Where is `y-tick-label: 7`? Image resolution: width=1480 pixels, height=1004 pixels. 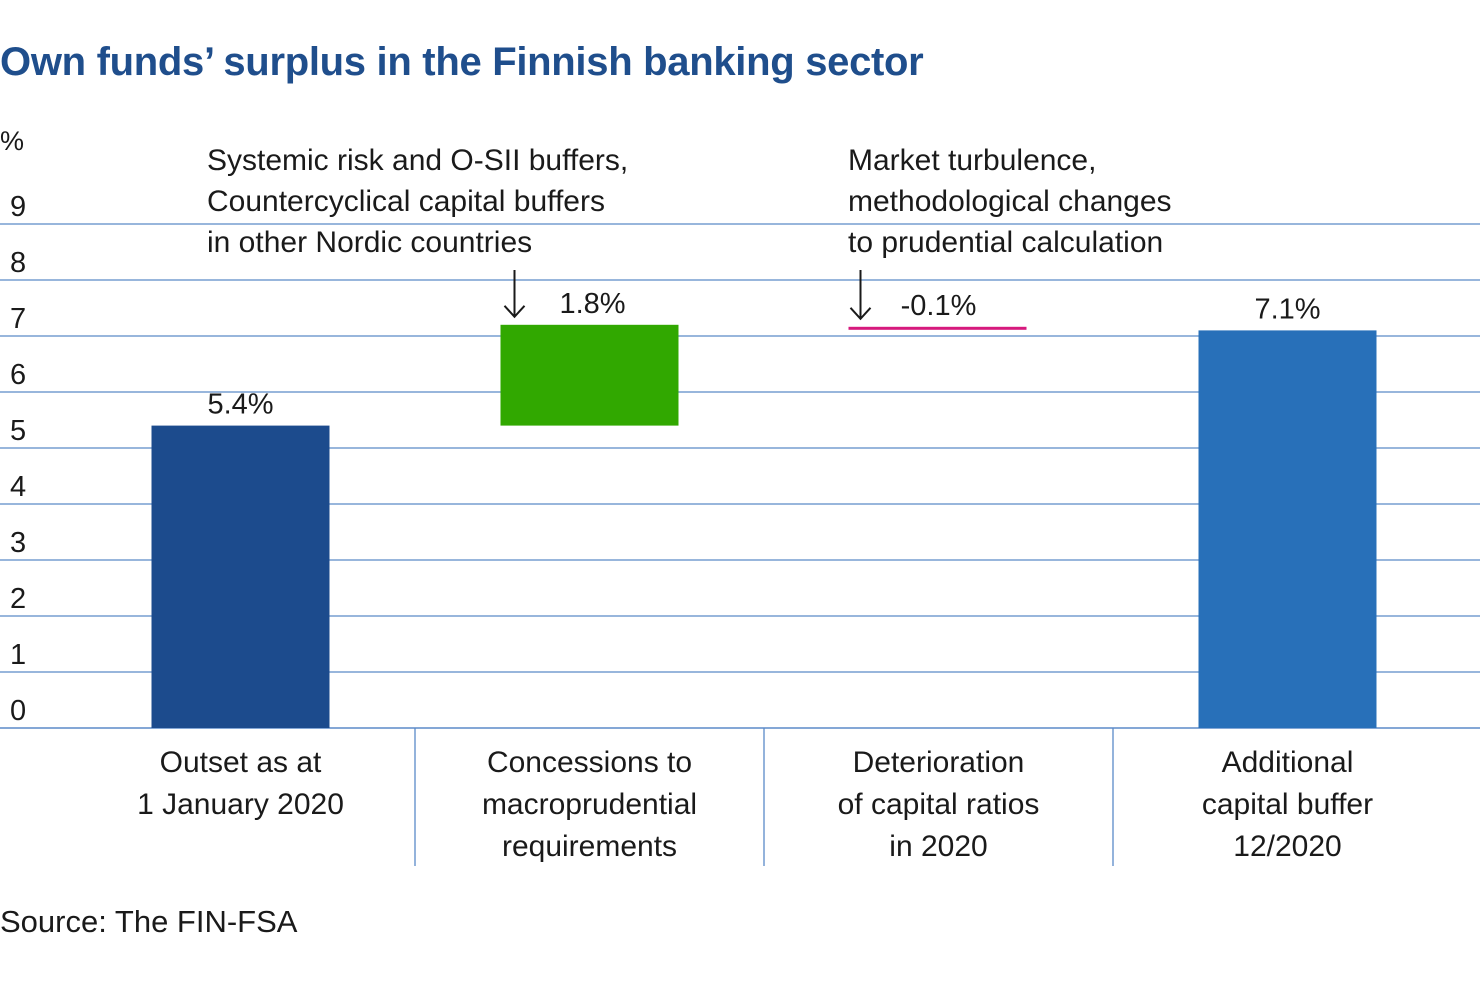 y-tick-label: 7 is located at coordinates (18, 319).